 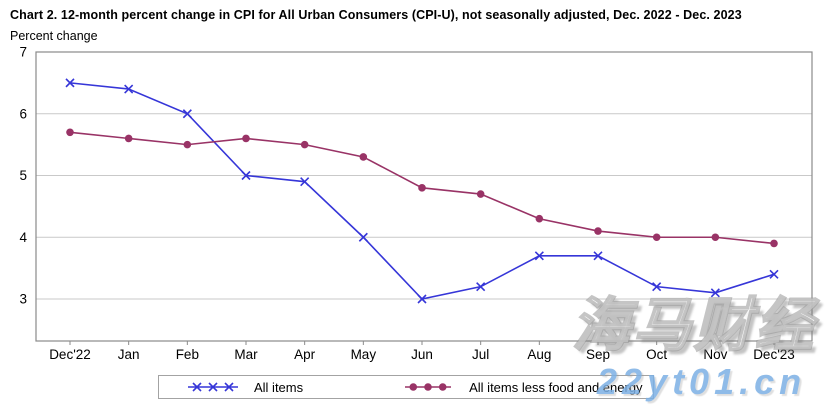 What do you see at coordinates (422, 354) in the screenshot?
I see `svg-text: Jun` at bounding box center [422, 354].